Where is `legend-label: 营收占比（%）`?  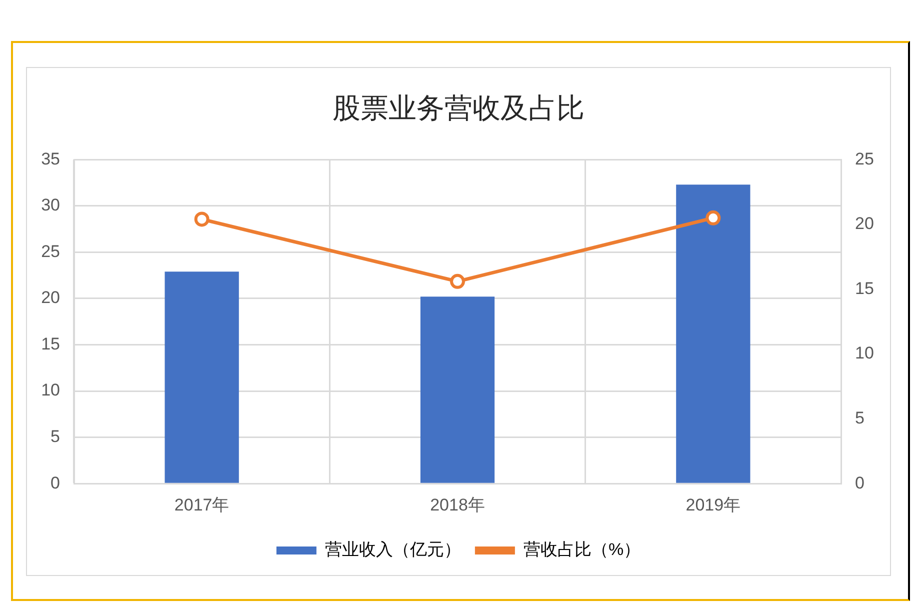 legend-label: 营收占比（%） is located at coordinates (582, 550).